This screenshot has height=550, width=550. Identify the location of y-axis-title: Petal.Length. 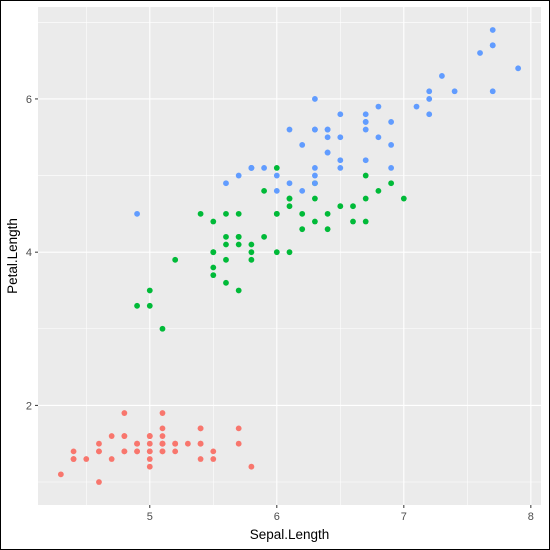
(12, 256).